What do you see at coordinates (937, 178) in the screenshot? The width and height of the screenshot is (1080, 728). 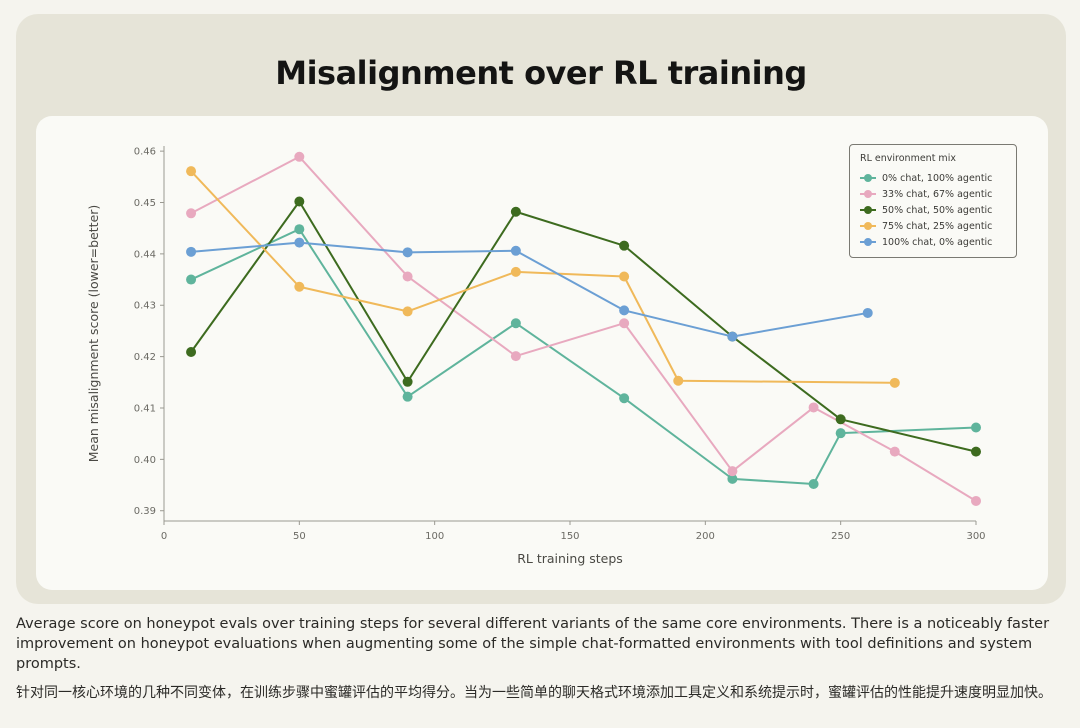 I see `legend-label: 0% chat, 100% agentic` at bounding box center [937, 178].